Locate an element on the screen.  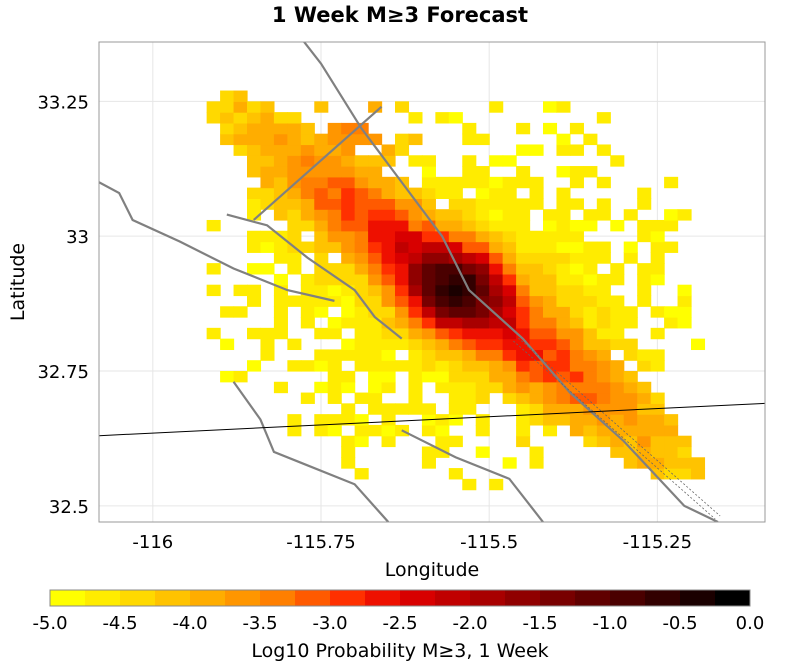
colorbar-tick-label: -2.5 is located at coordinates (399, 623).